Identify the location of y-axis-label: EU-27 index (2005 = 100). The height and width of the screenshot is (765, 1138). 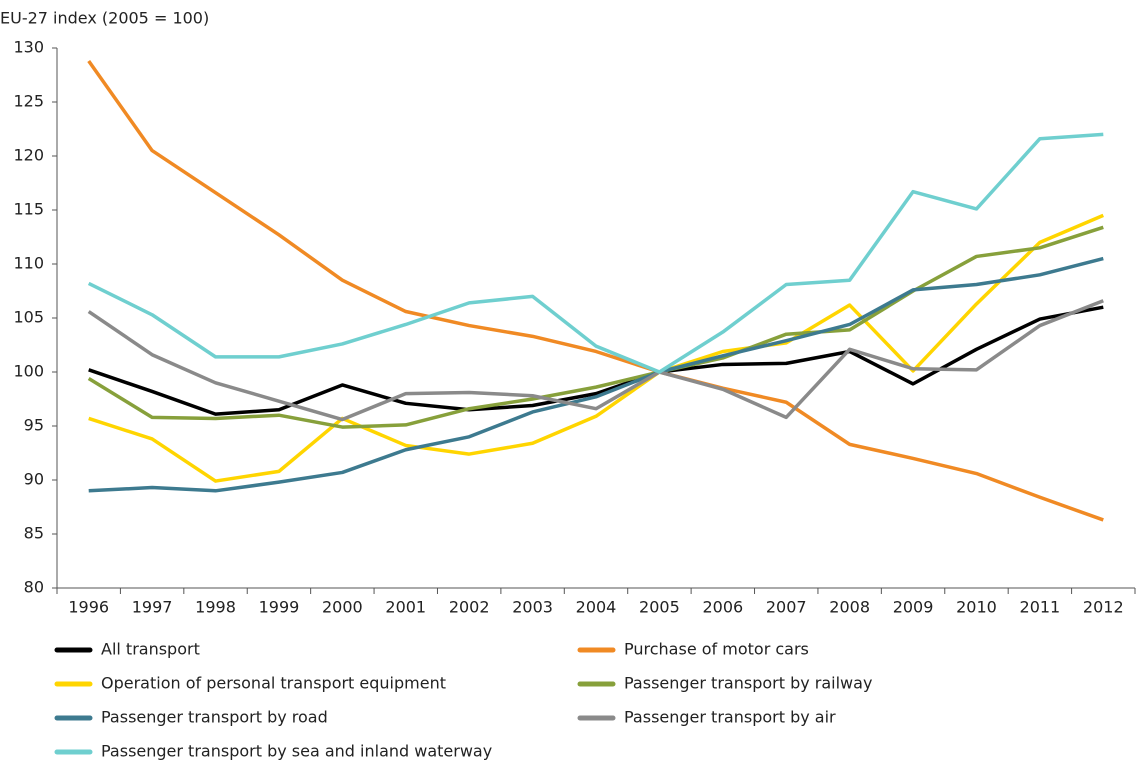
(104, 18).